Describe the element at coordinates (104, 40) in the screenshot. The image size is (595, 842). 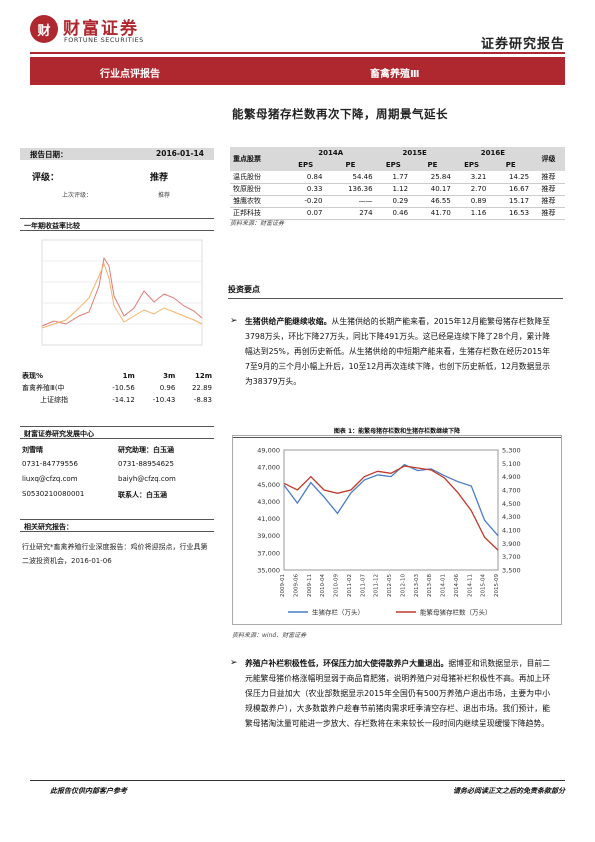
I see `brand-name-en: FORTUNE SECURITIES` at that location.